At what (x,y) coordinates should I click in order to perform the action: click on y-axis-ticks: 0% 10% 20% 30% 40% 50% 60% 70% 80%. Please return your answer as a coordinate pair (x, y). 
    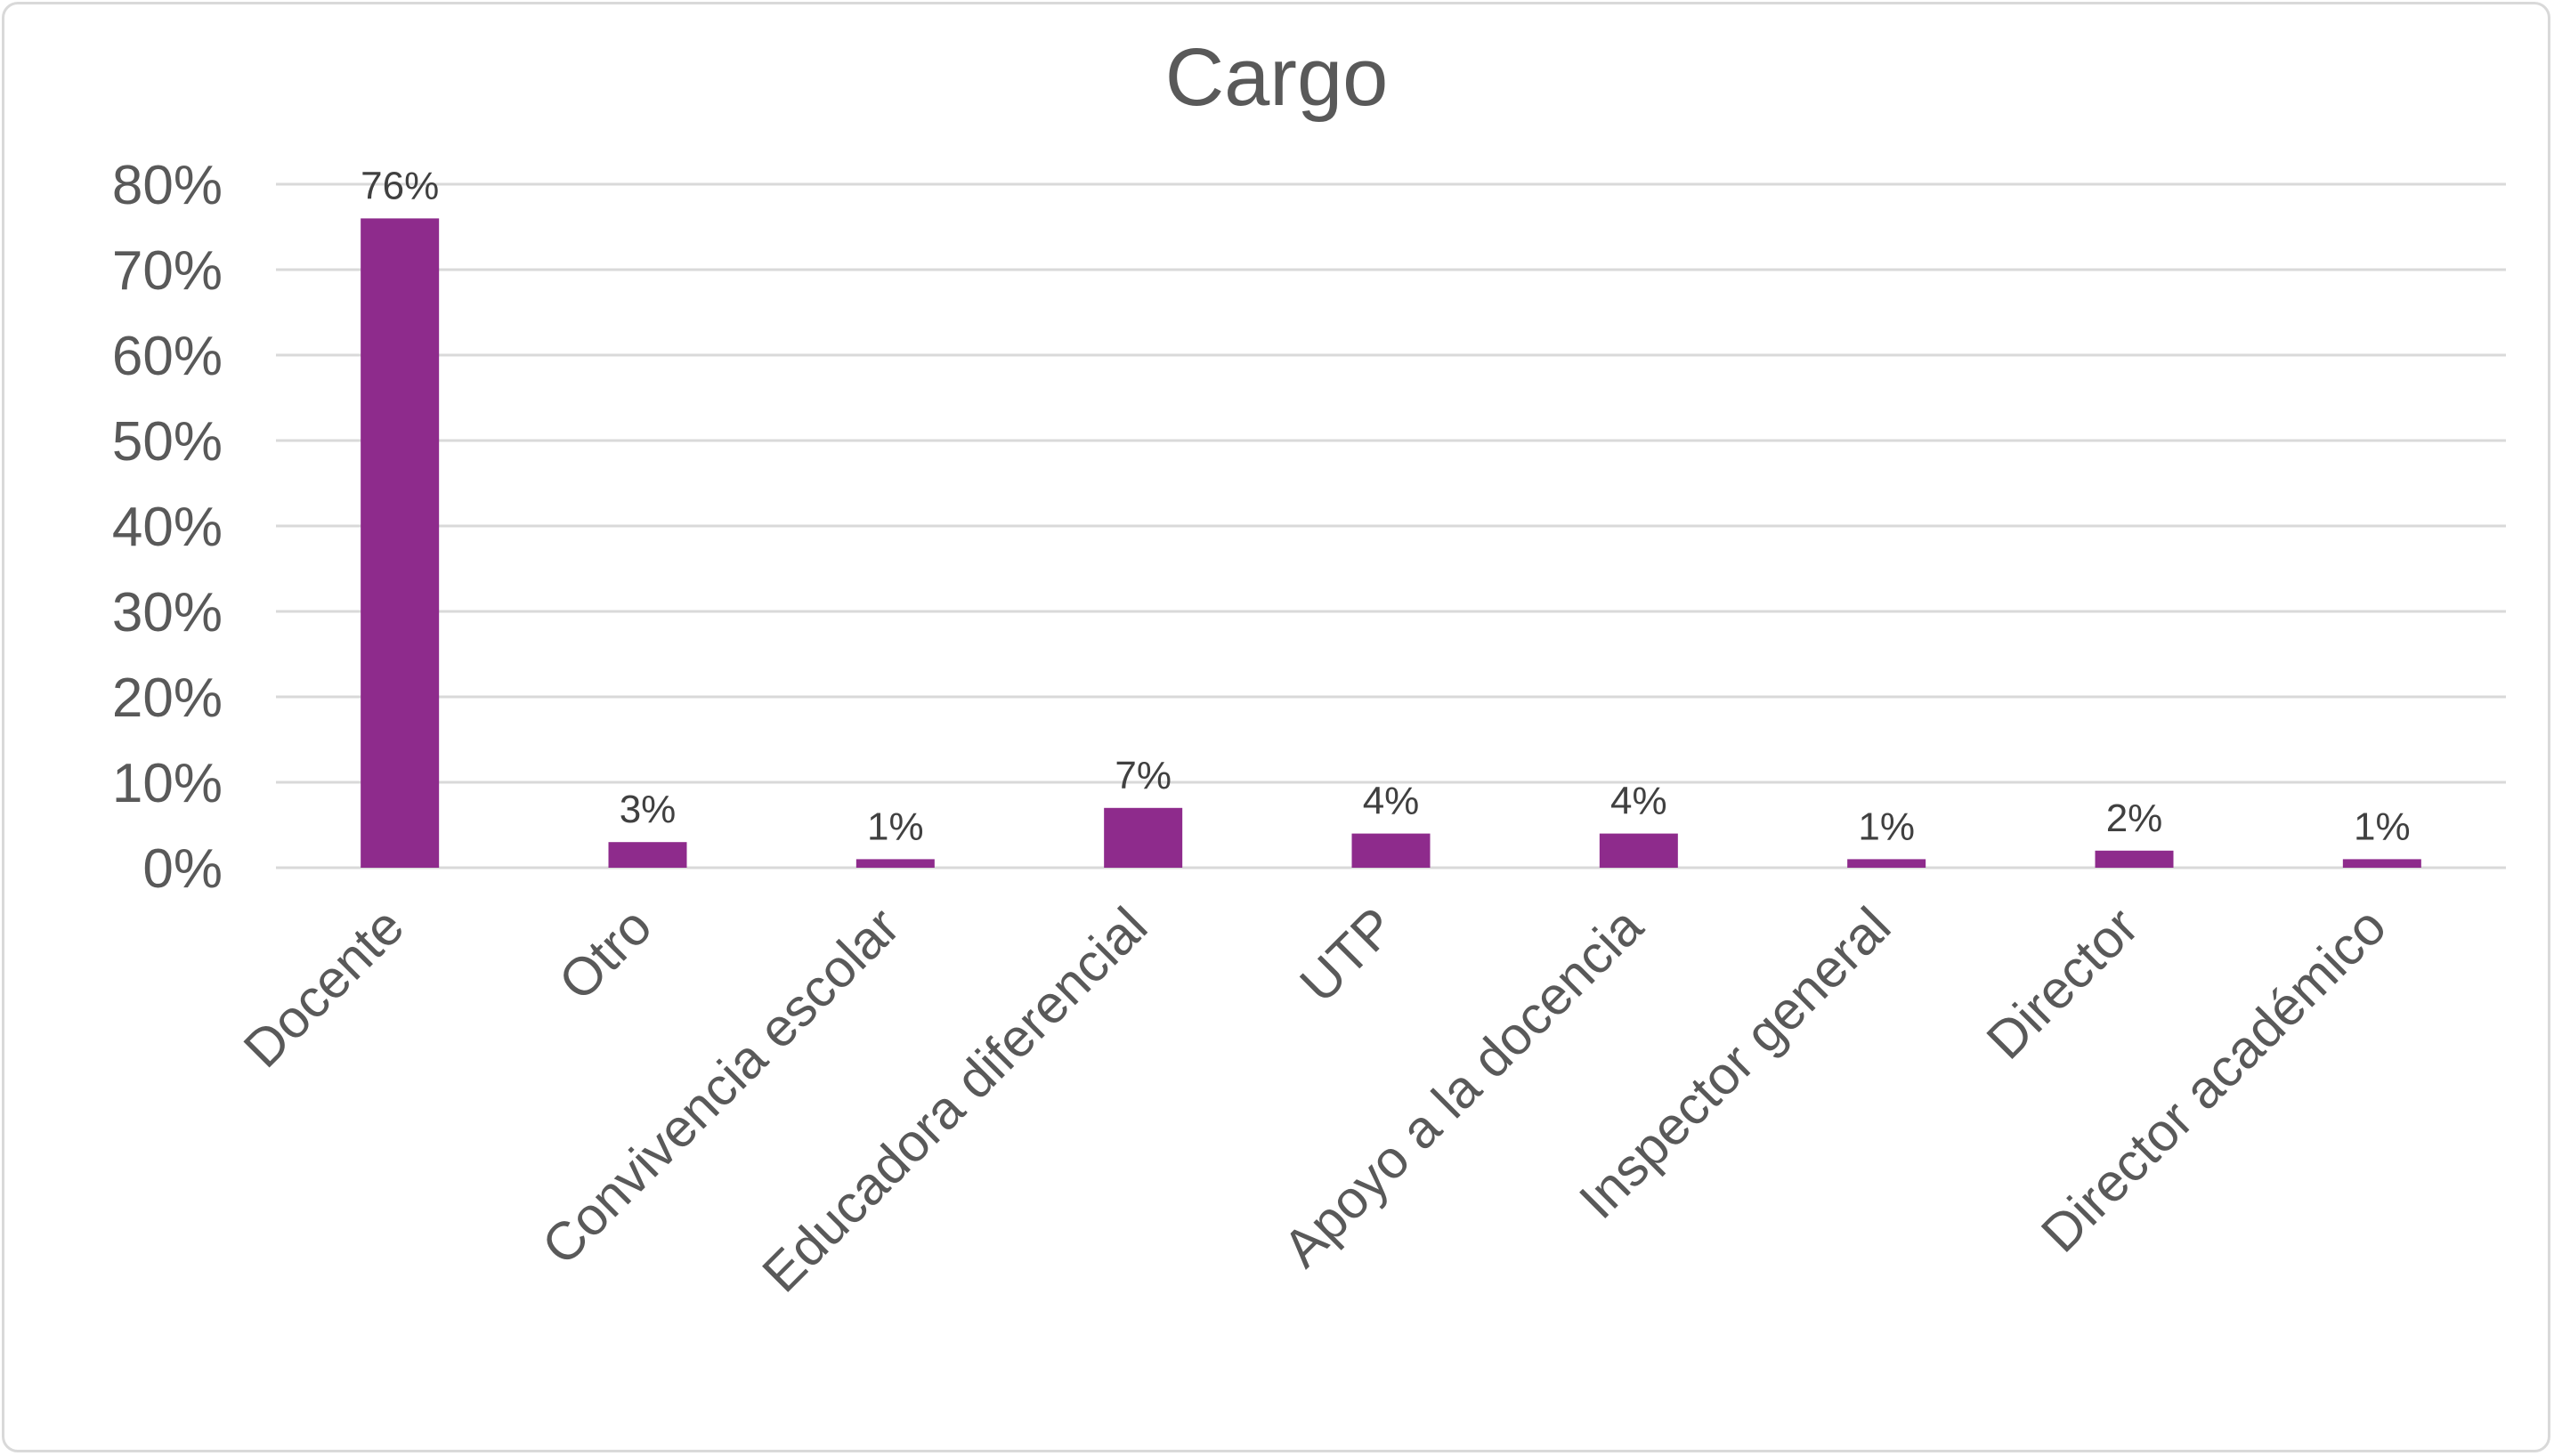
    Looking at the image, I should click on (167, 527).